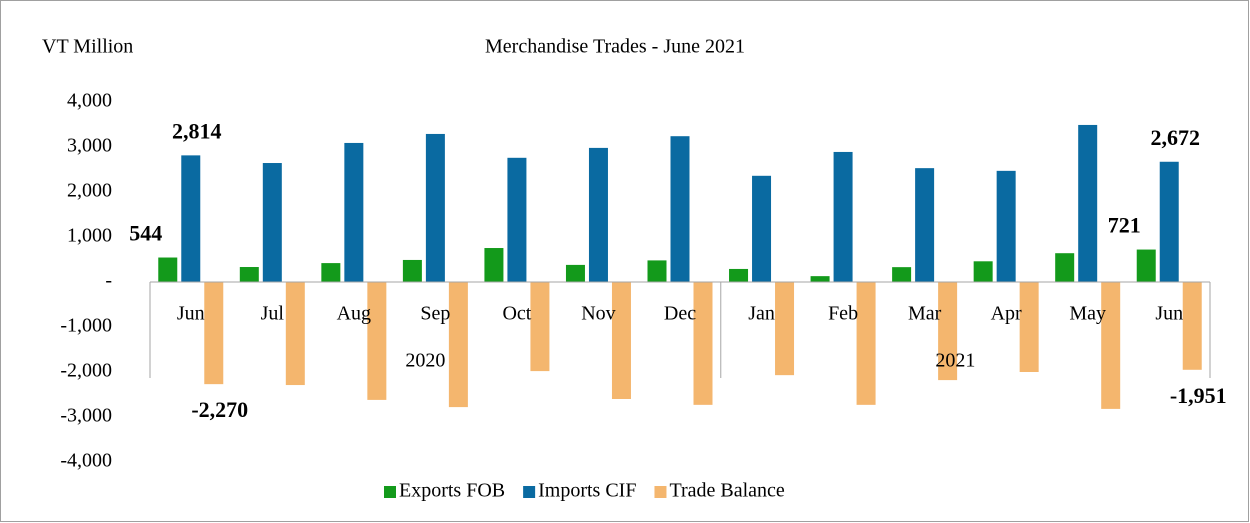 The height and width of the screenshot is (523, 1250). Describe the element at coordinates (197, 130) in the screenshot. I see `data-label: 2,814` at that location.